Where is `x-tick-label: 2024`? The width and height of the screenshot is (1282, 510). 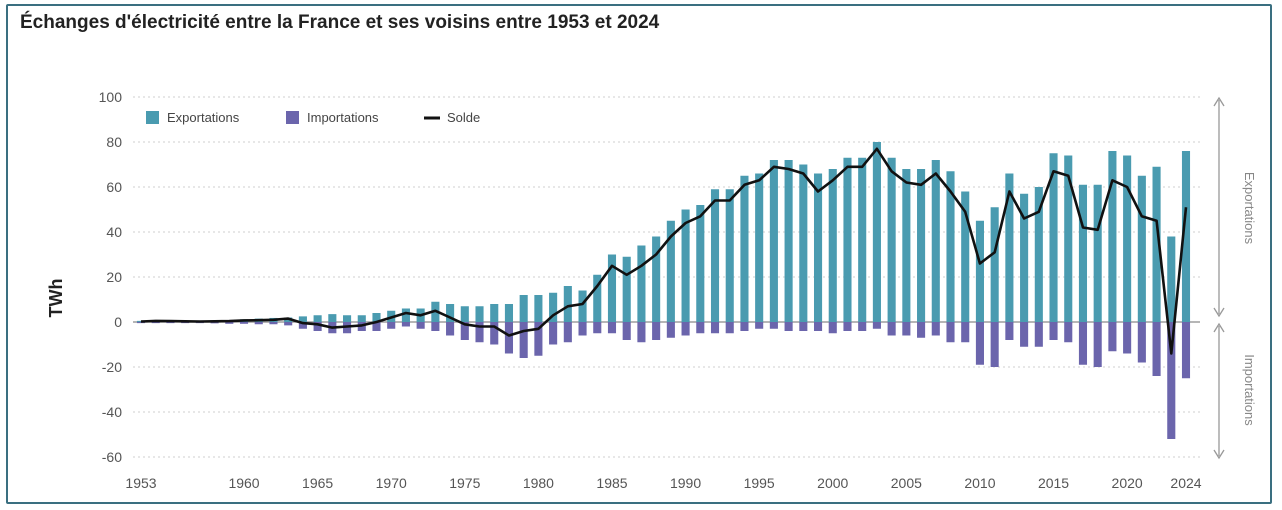
x-tick-label: 2024 is located at coordinates (1185, 483).